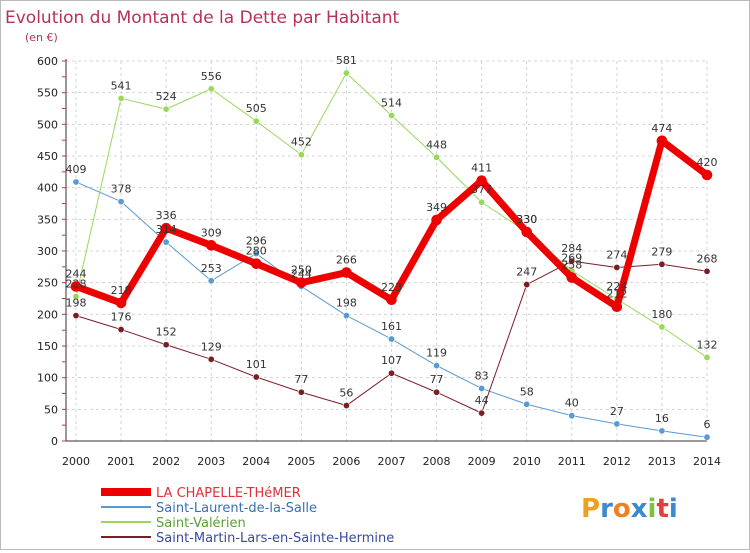  I want to click on data-label: 16, so click(662, 418).